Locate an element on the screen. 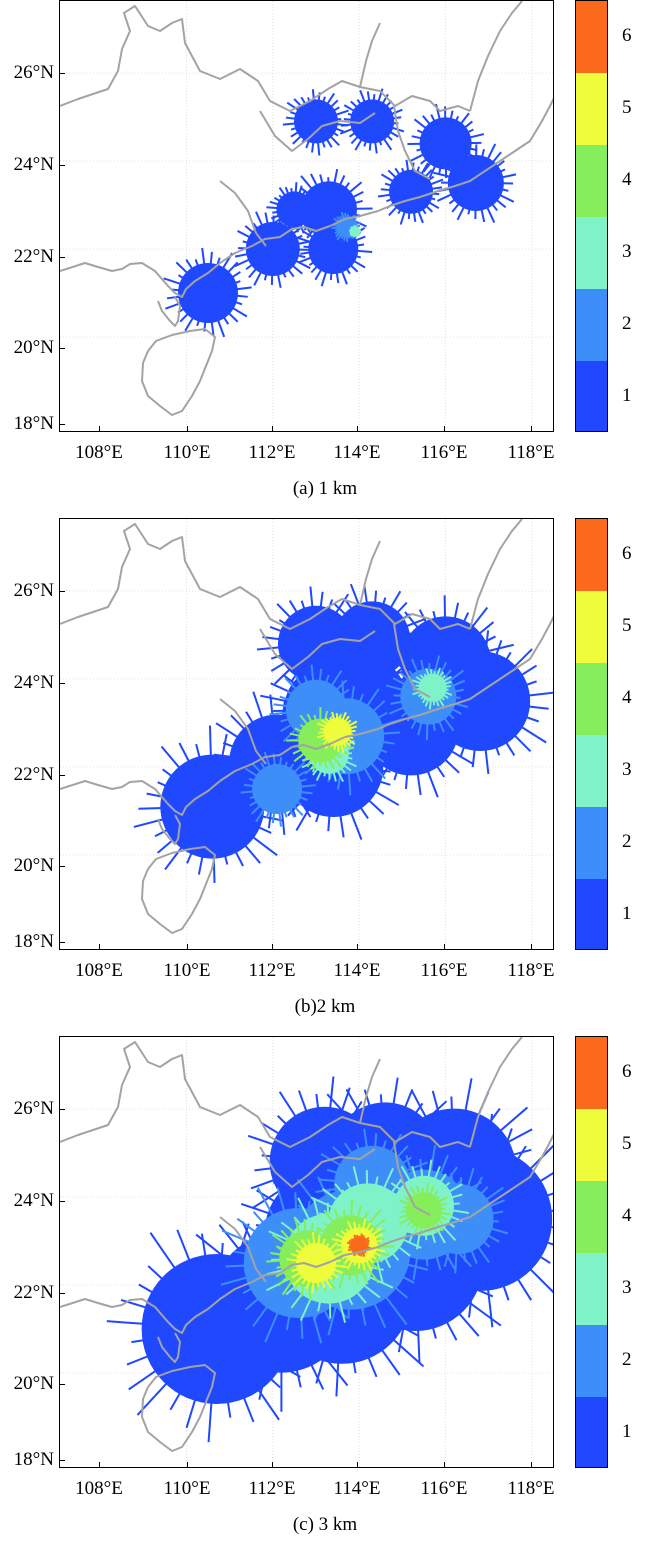 This screenshot has width=650, height=1551. longitude-tick-label: 118°E is located at coordinates (531, 1488).